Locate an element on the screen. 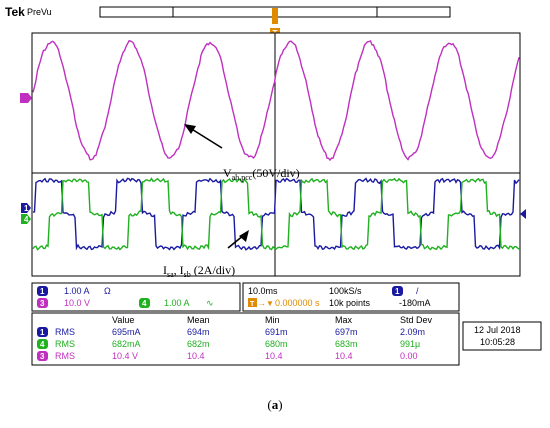 The height and width of the screenshot is (428, 550). meas-header-min: Min is located at coordinates (272, 320).